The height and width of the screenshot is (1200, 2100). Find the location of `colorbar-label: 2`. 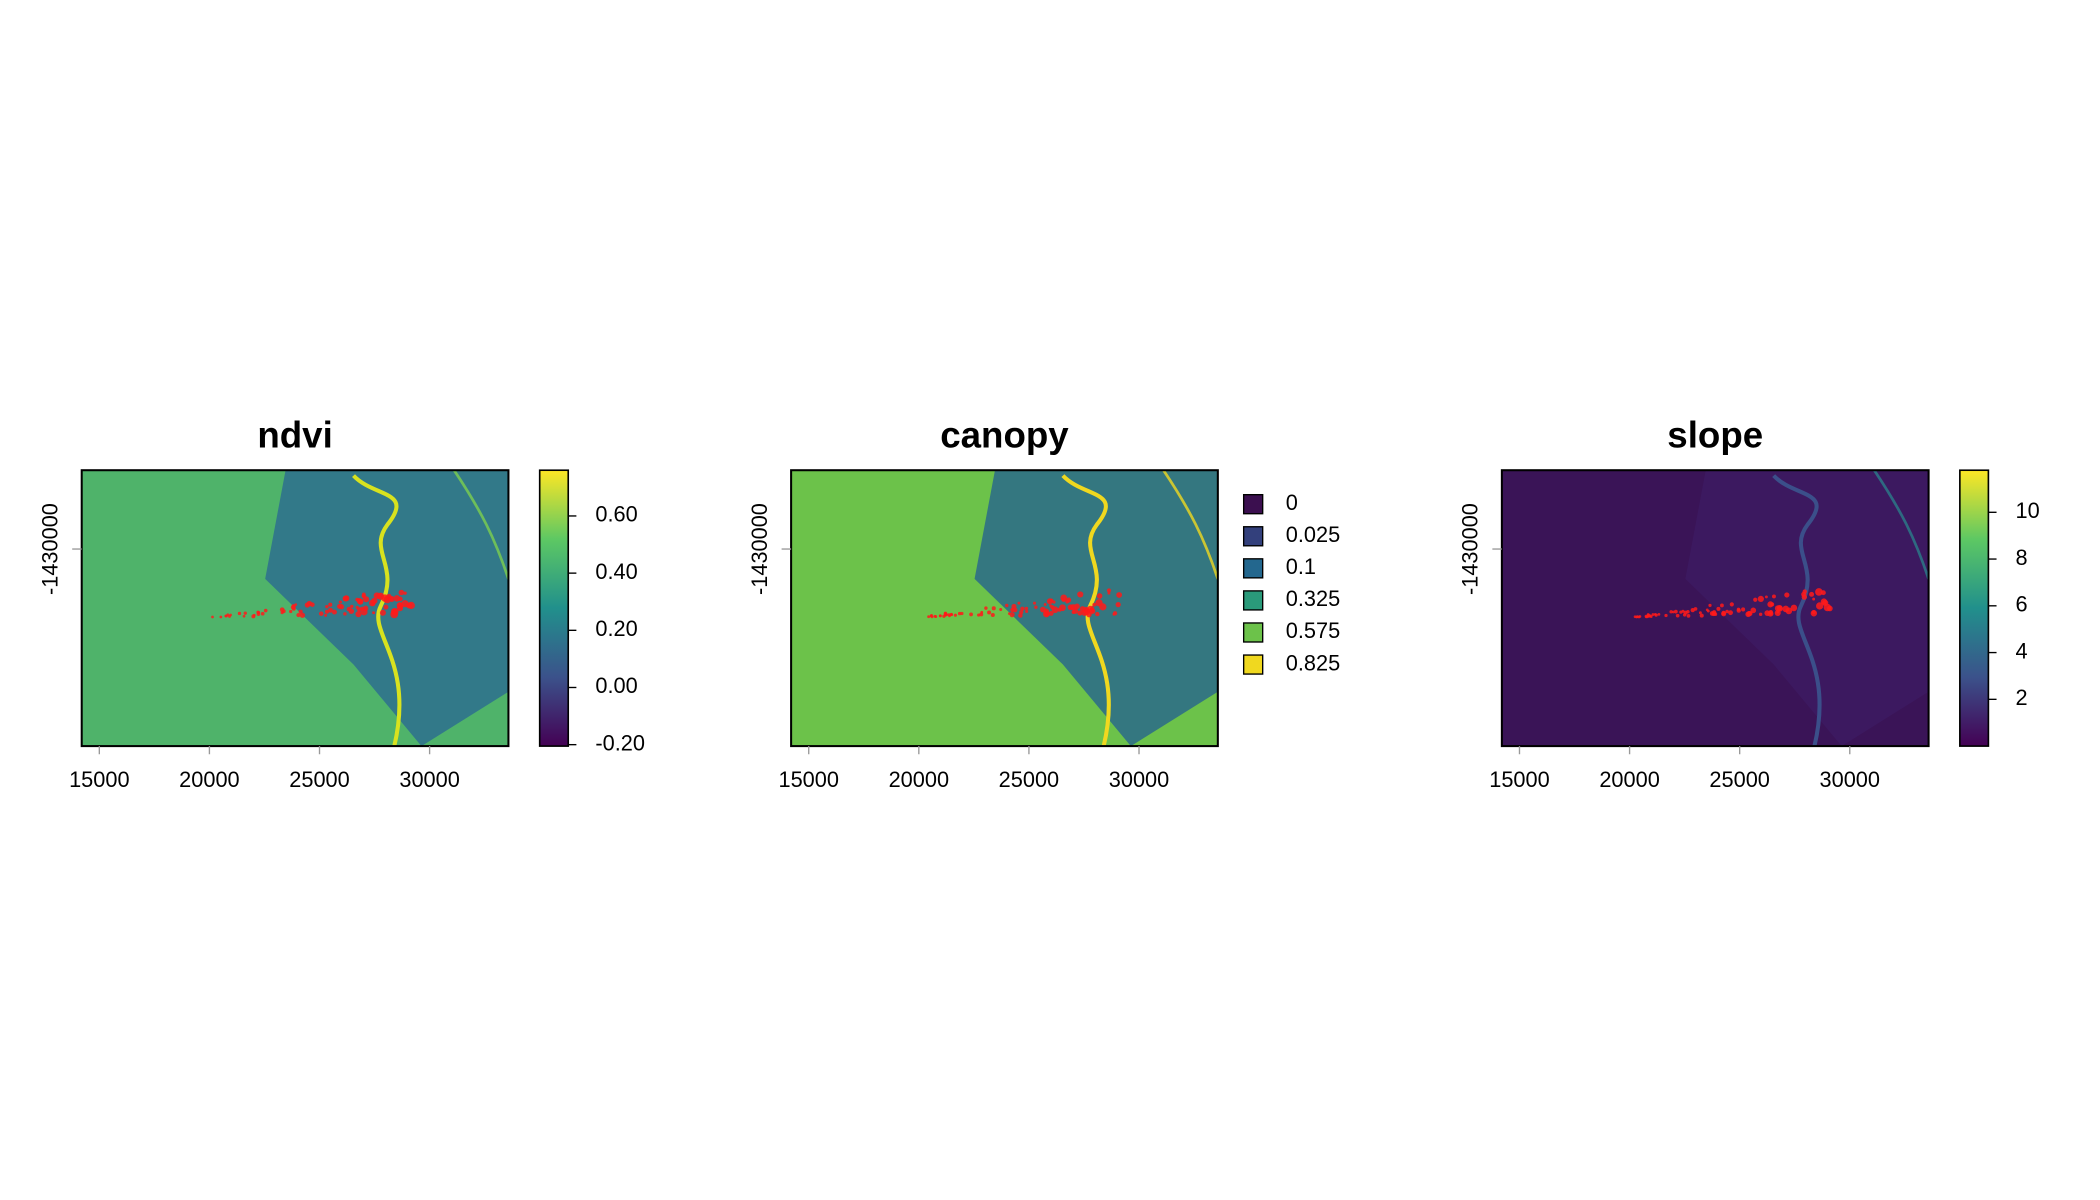

colorbar-label: 2 is located at coordinates (2022, 697).